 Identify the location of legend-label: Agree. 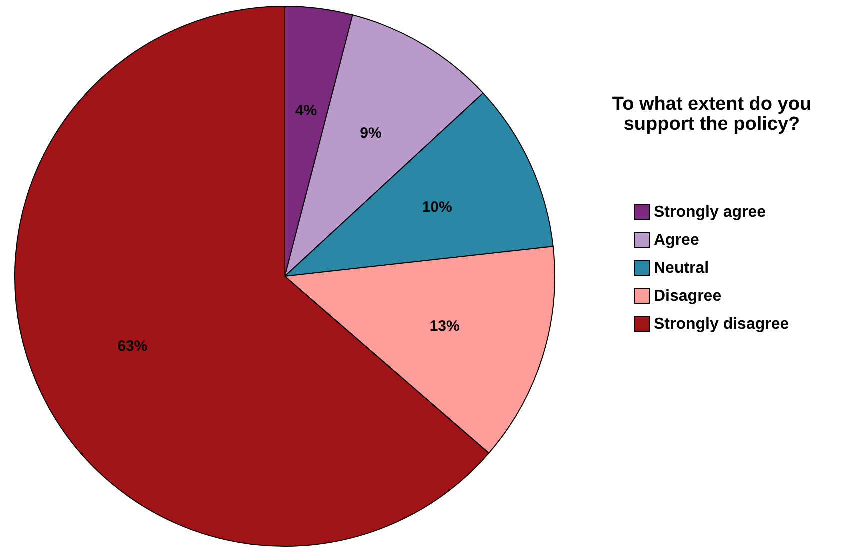
(677, 240).